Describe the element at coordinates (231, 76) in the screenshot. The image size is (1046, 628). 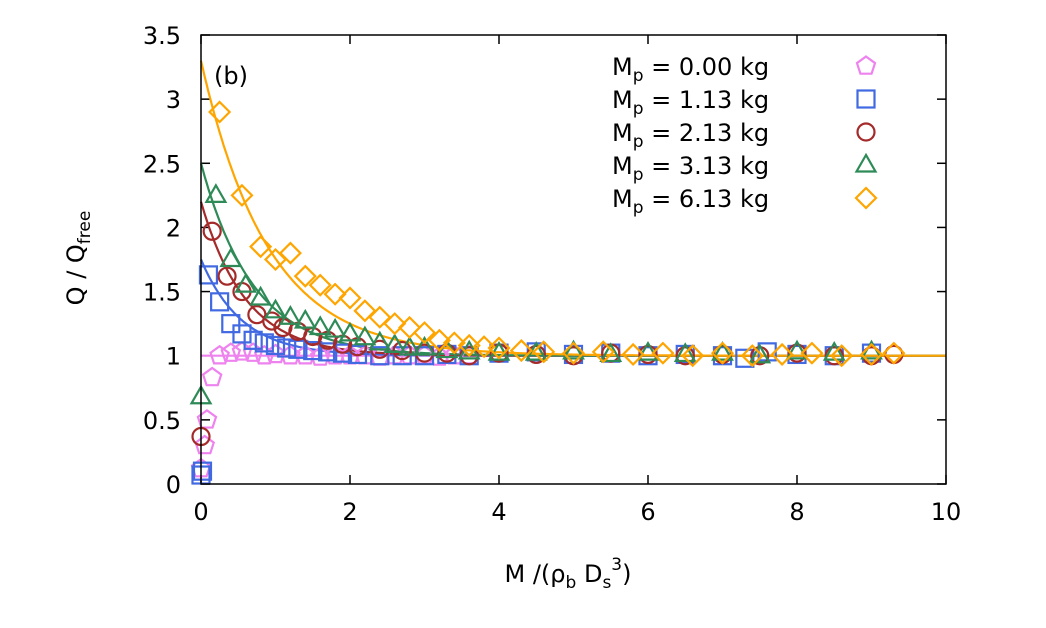
I see `panel-label: (b)` at that location.